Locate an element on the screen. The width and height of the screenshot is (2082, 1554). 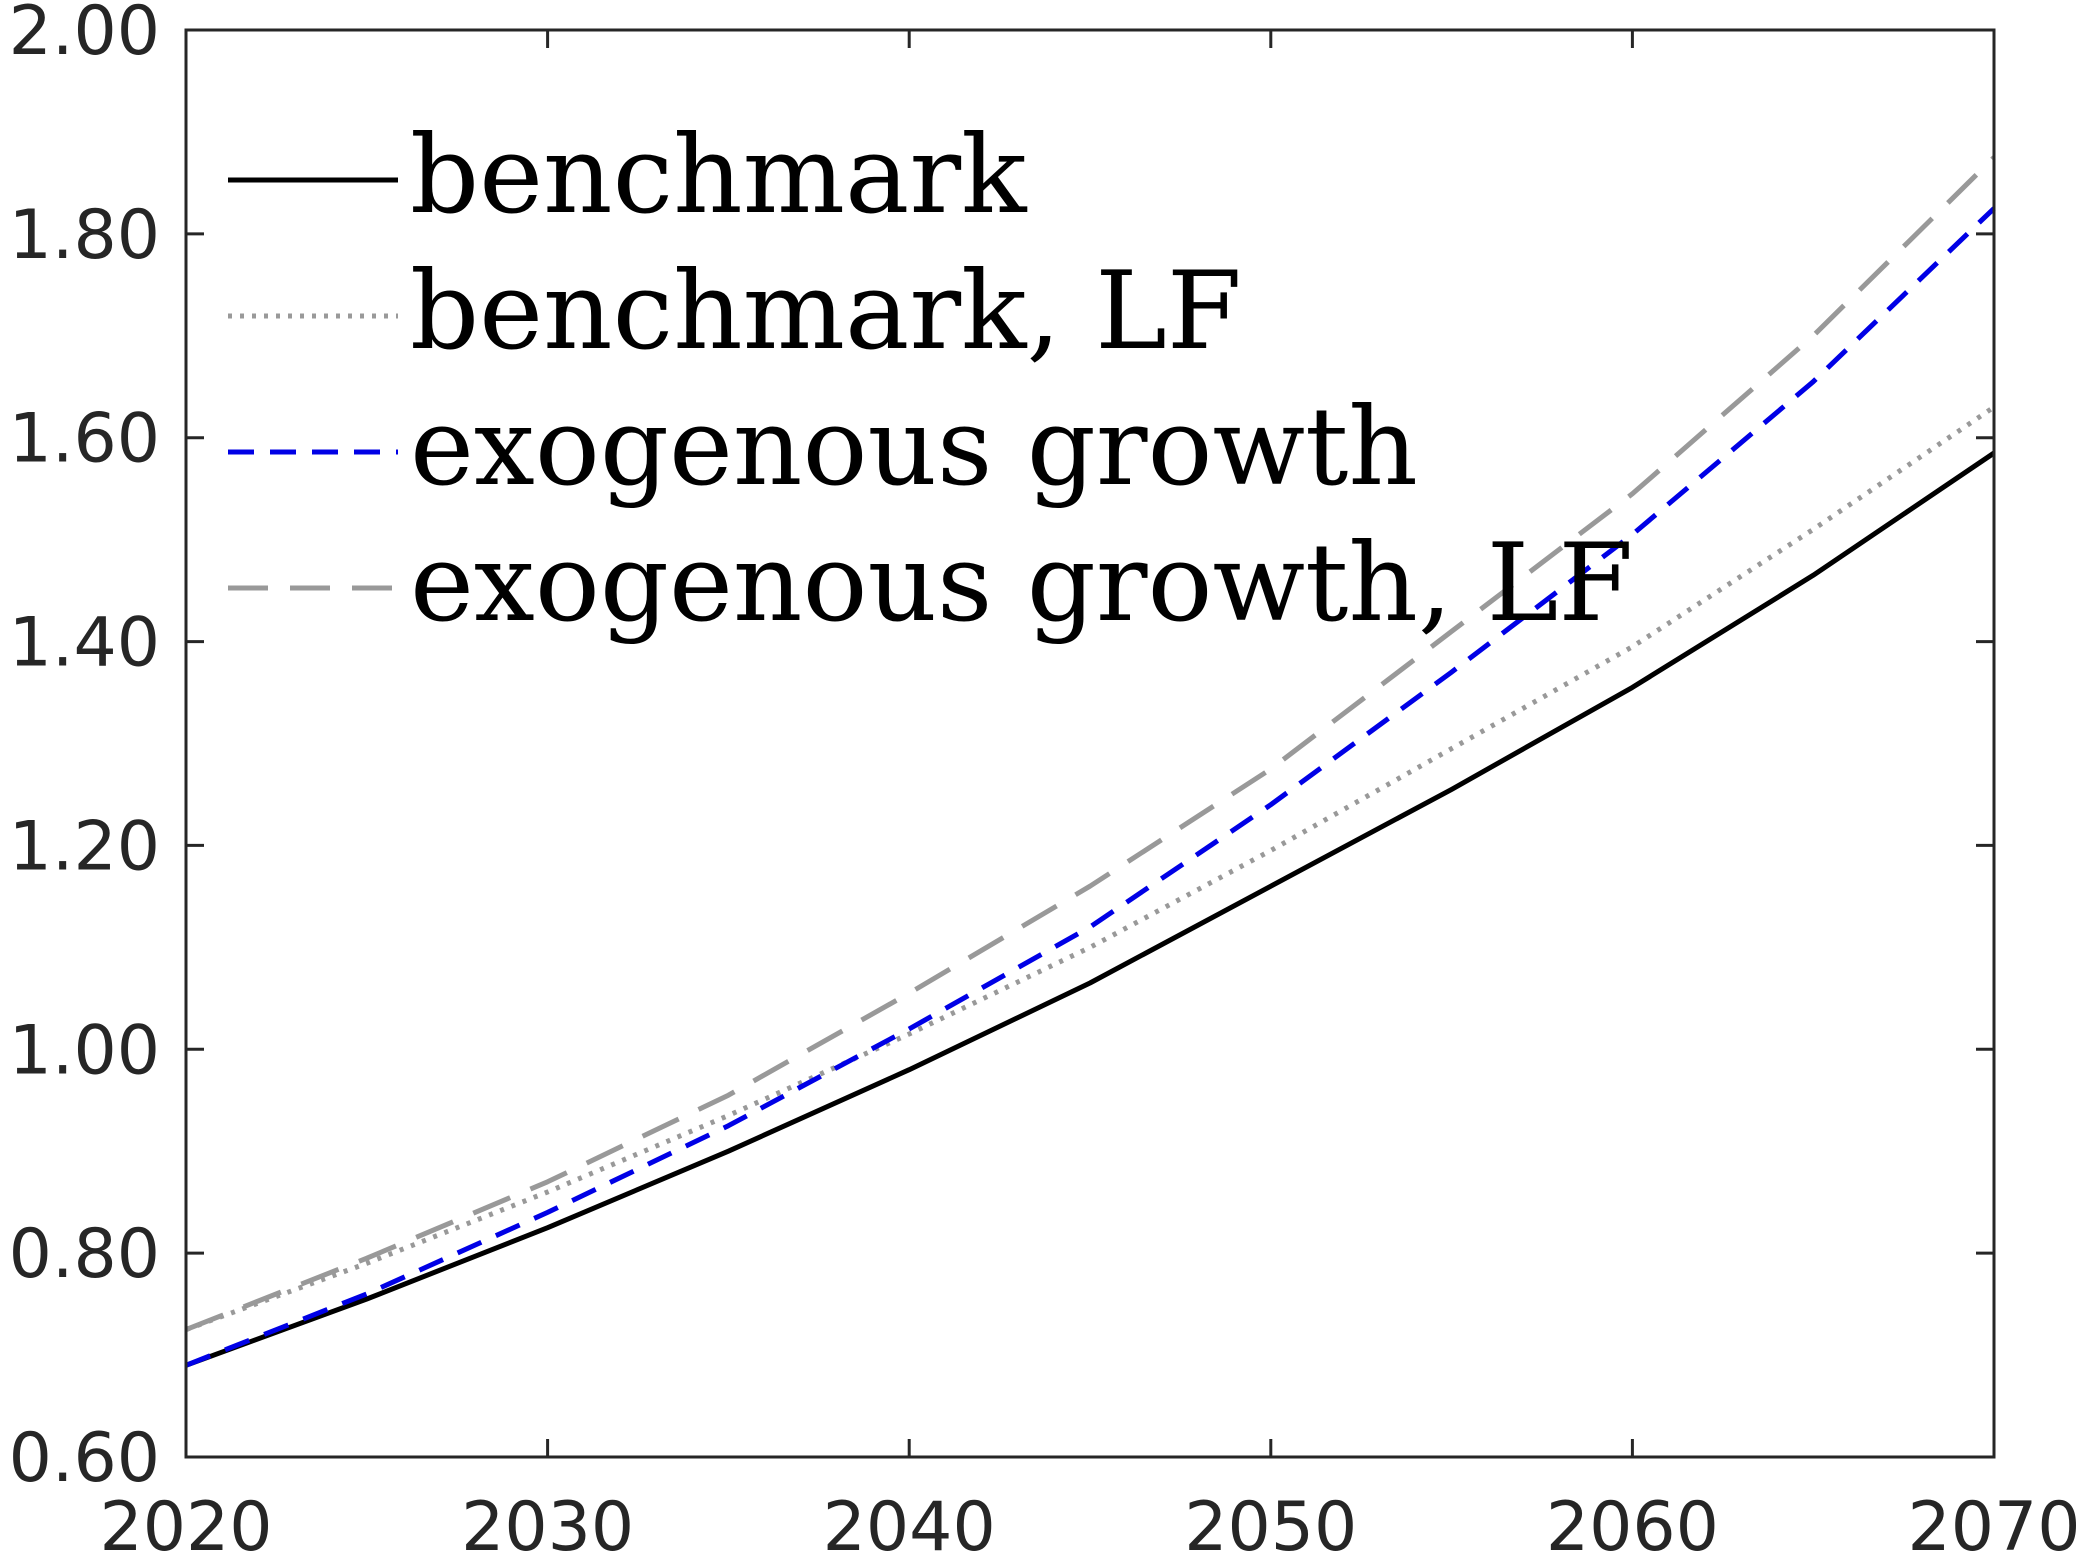
legend-label-1: benchmark is located at coordinates (719, 175).